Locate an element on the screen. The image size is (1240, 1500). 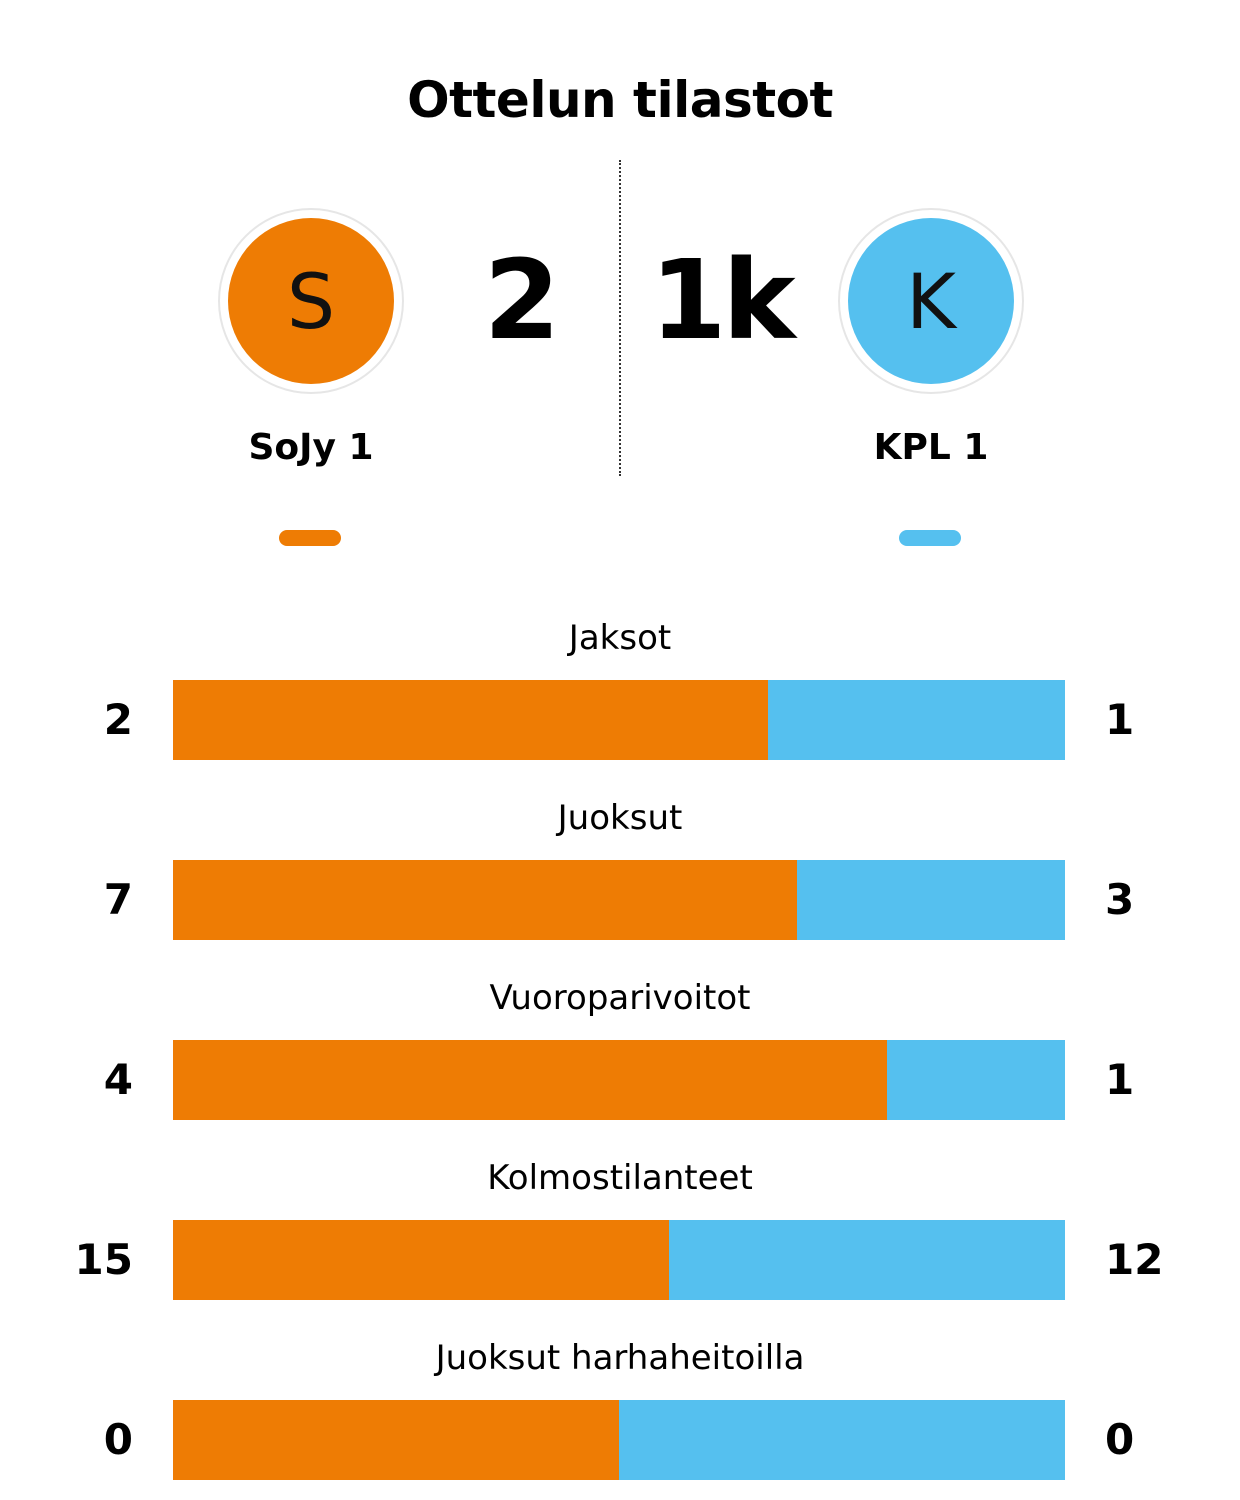
home-team-initial: S is located at coordinates (311, 301).